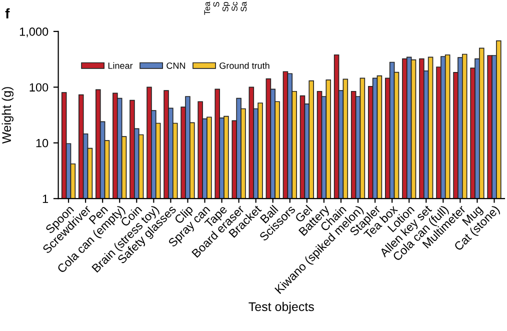  What do you see at coordinates (216, 4) in the screenshot?
I see `text: S` at bounding box center [216, 4].